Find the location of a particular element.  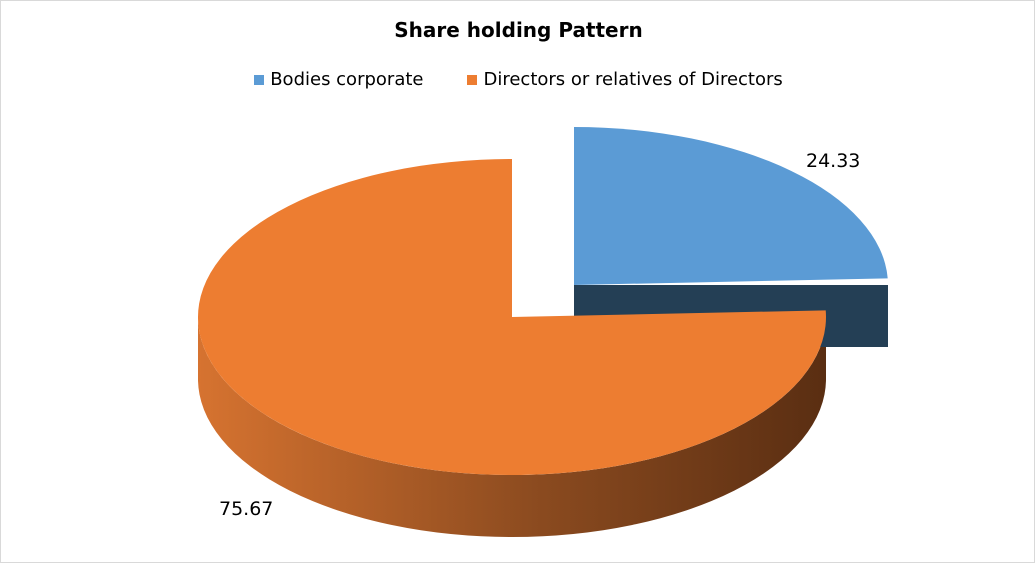

legend-swatch-directors is located at coordinates (472, 79).